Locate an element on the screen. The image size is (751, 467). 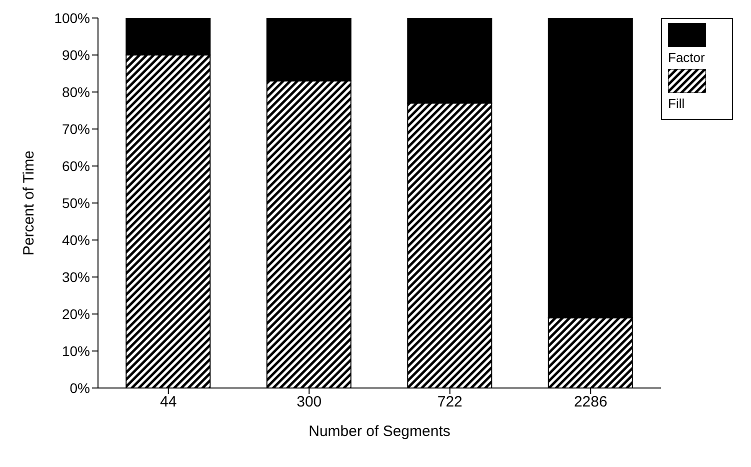
y-tick-label: 50% is located at coordinates (76, 202).